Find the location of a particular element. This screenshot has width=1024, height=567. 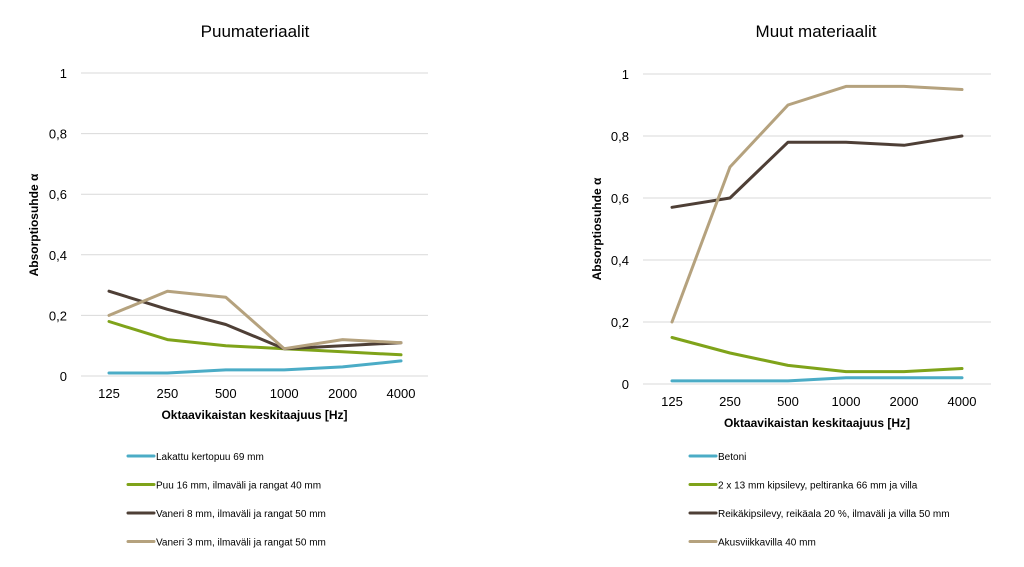

chart-title: Muut materiaalit is located at coordinates (816, 31).